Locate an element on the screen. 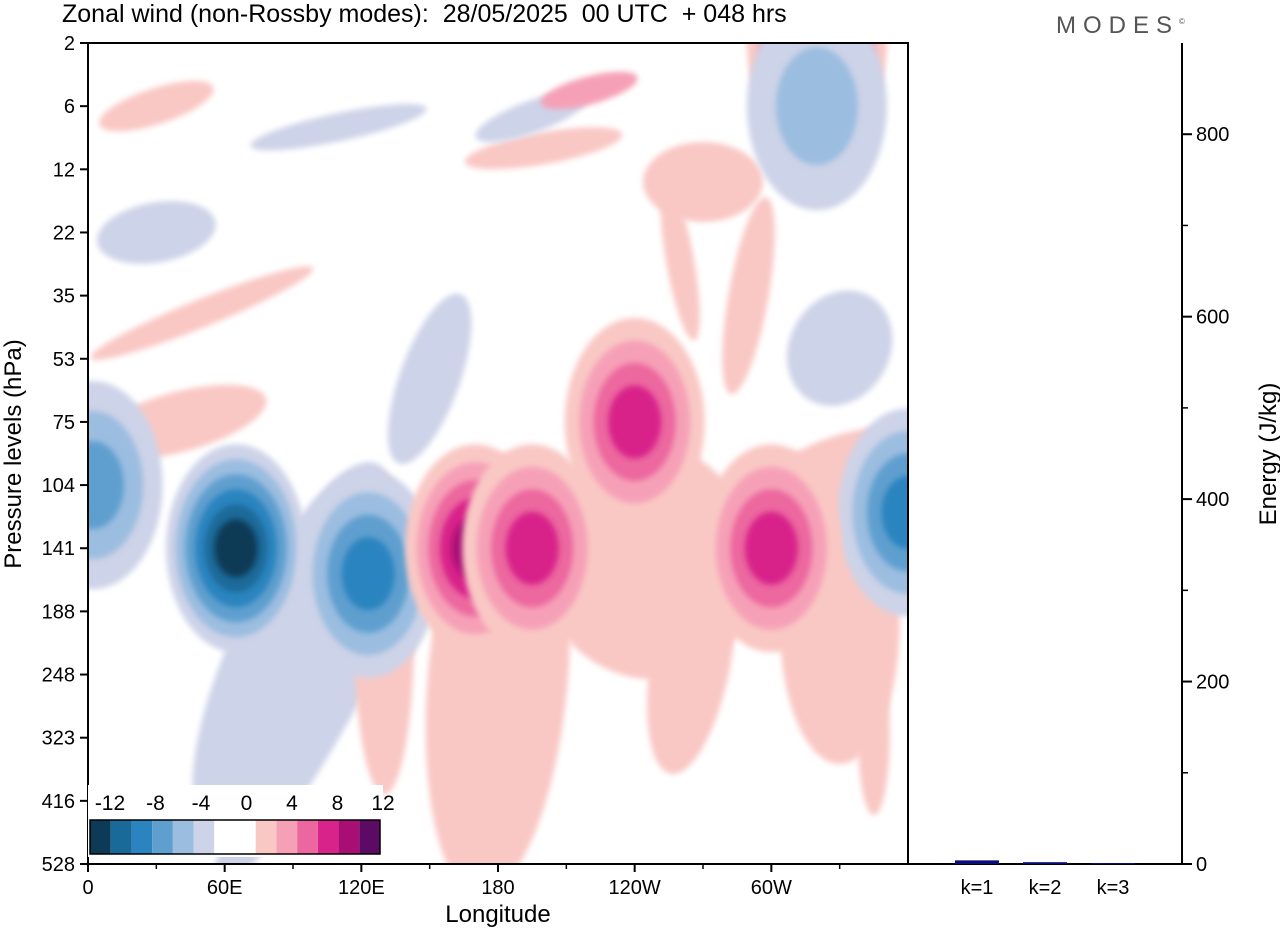  y-tick-label: 53 is located at coordinates (64, 360).